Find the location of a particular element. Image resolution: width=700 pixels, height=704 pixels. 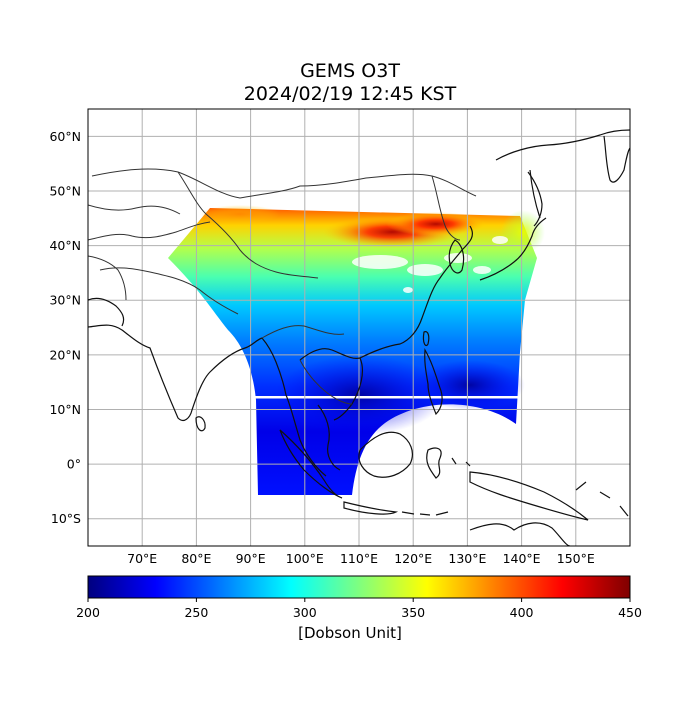

latitude-label: 60°N is located at coordinates (65, 136).